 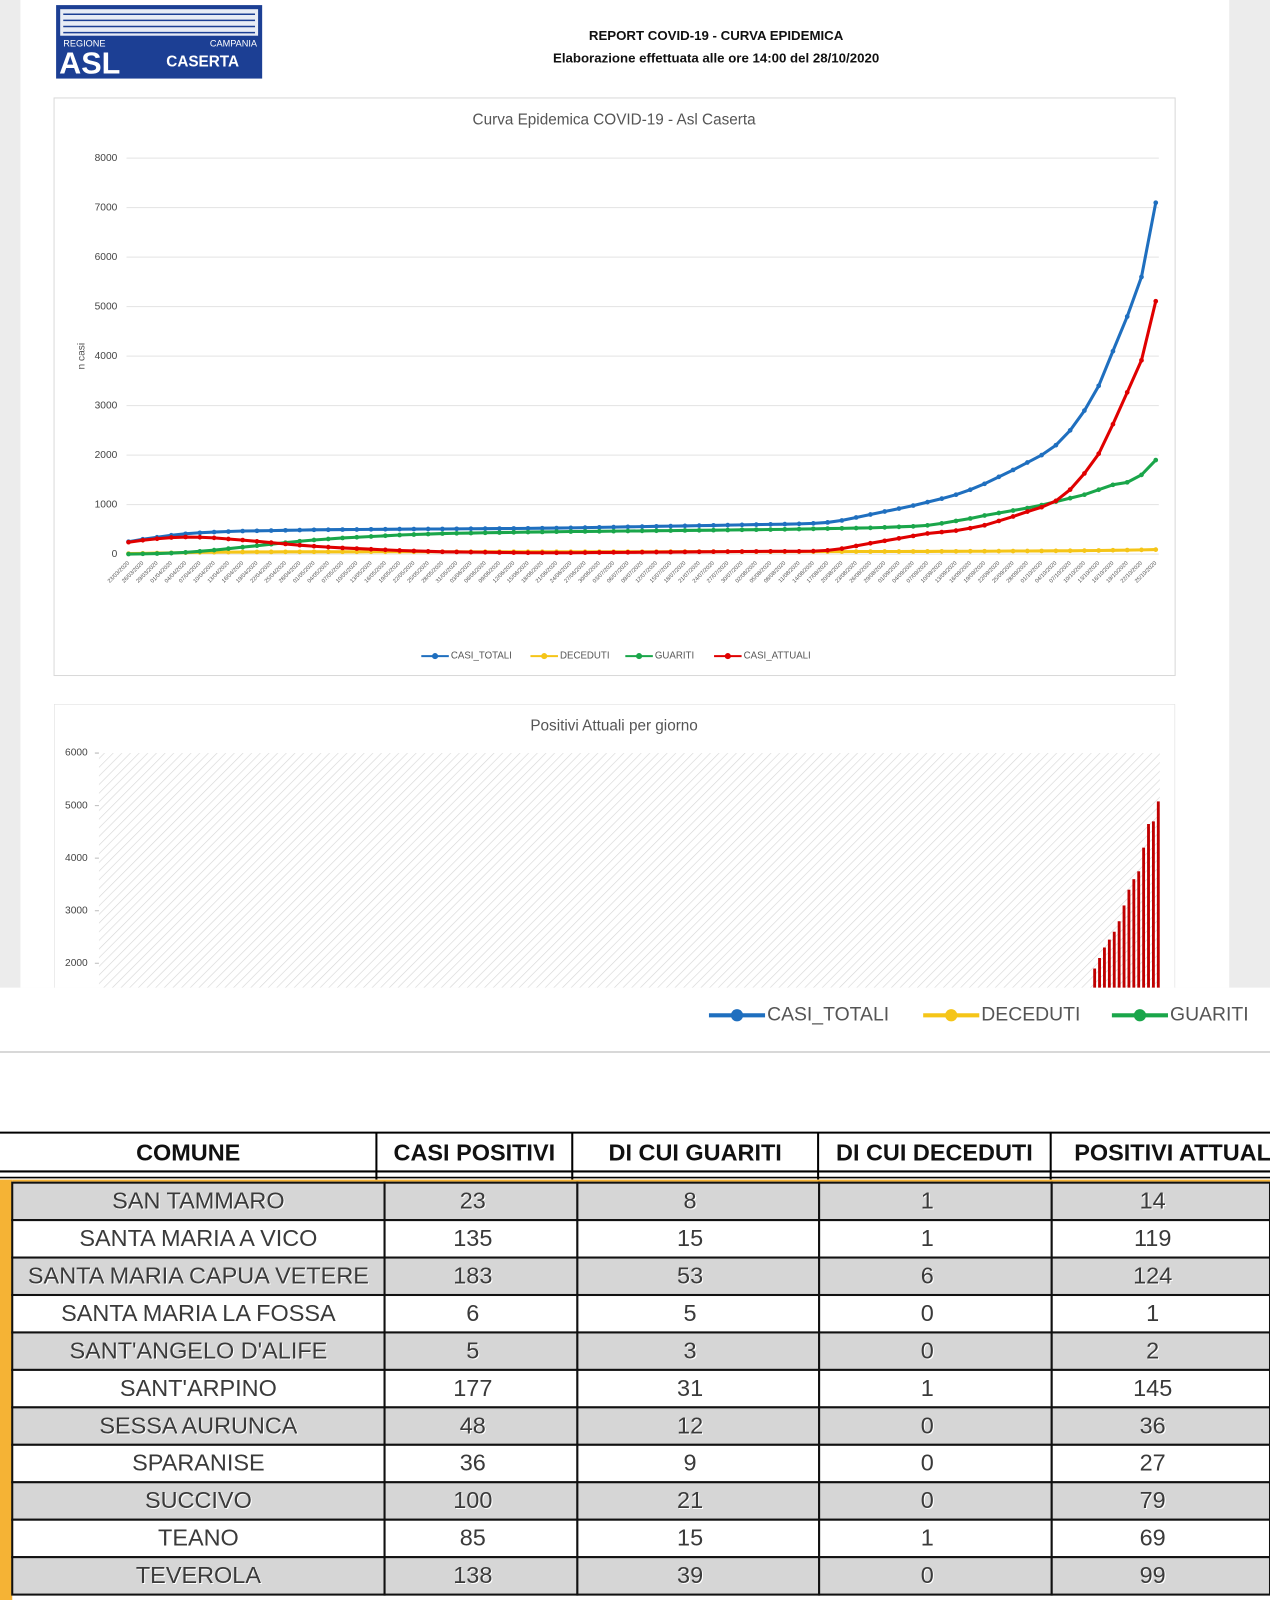 I want to click on comune-name: SPARANISE, so click(x=199, y=1464).